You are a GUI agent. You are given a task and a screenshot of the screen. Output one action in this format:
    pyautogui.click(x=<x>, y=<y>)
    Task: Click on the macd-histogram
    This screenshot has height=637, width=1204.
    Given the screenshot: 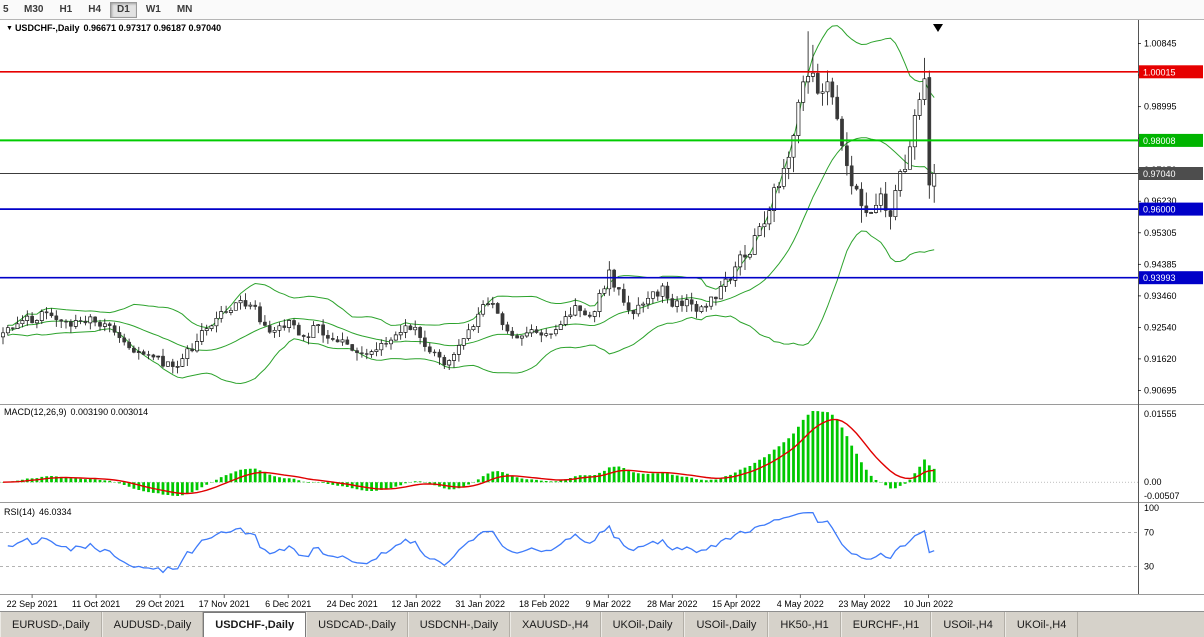 What is the action you would take?
    pyautogui.click(x=468, y=453)
    